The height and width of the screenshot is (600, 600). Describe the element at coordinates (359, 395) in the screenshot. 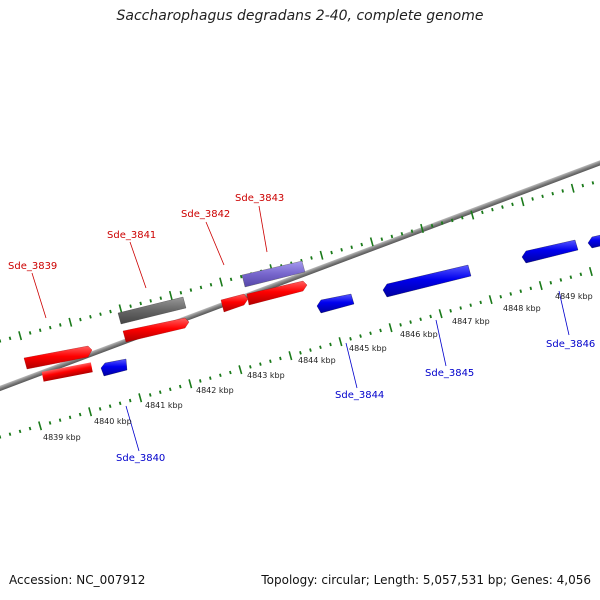

I see `gene-label-sde-3844: Sde_3844` at that location.